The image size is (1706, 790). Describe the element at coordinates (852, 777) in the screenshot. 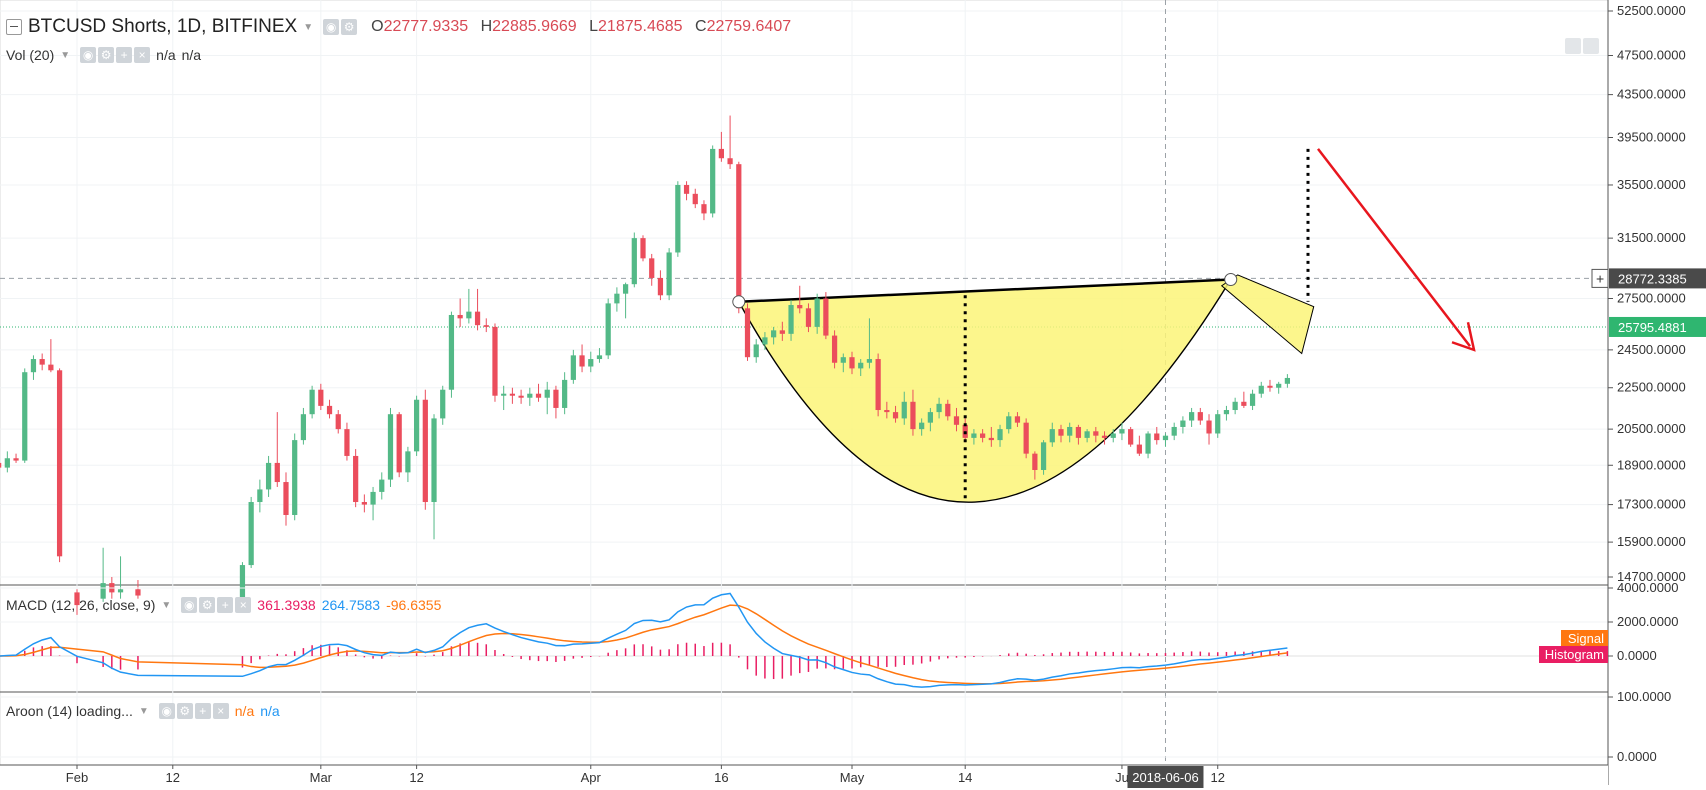

I see `time-tick-label: May` at that location.